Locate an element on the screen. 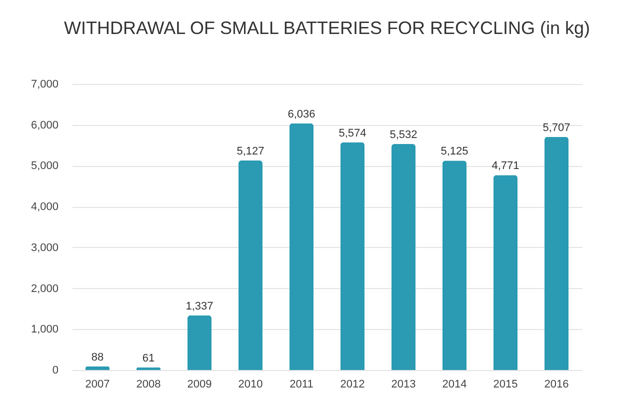  y-tick-label: 3,000 is located at coordinates (44, 248).